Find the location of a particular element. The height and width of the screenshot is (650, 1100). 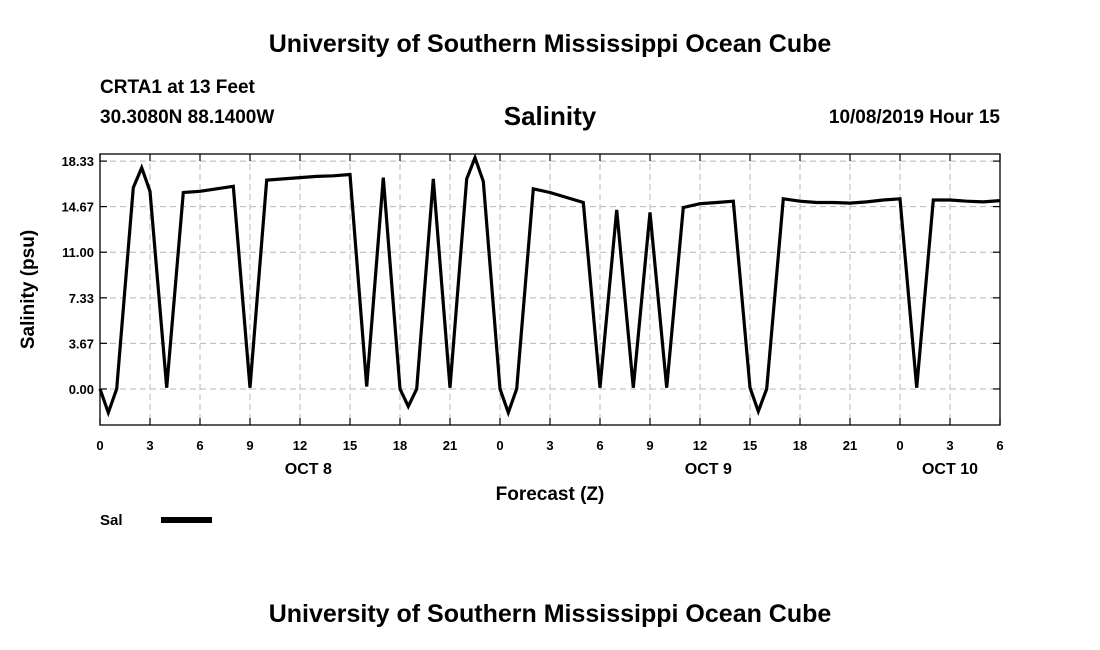

parameter-title: Salinity is located at coordinates (550, 116).